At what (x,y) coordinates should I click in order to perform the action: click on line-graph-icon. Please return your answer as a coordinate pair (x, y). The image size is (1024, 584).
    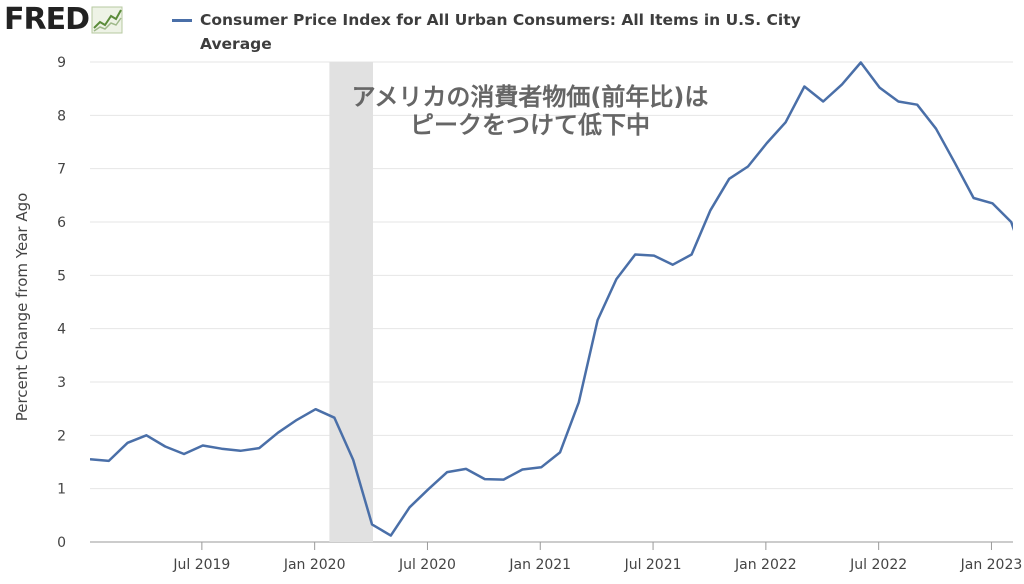
    Looking at the image, I should click on (107, 20).